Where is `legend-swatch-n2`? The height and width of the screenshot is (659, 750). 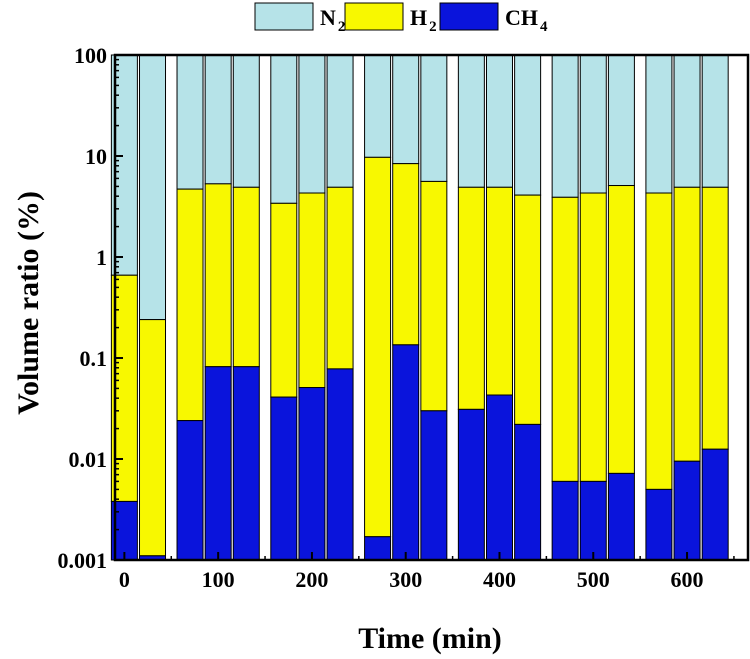 legend-swatch-n2 is located at coordinates (284, 16).